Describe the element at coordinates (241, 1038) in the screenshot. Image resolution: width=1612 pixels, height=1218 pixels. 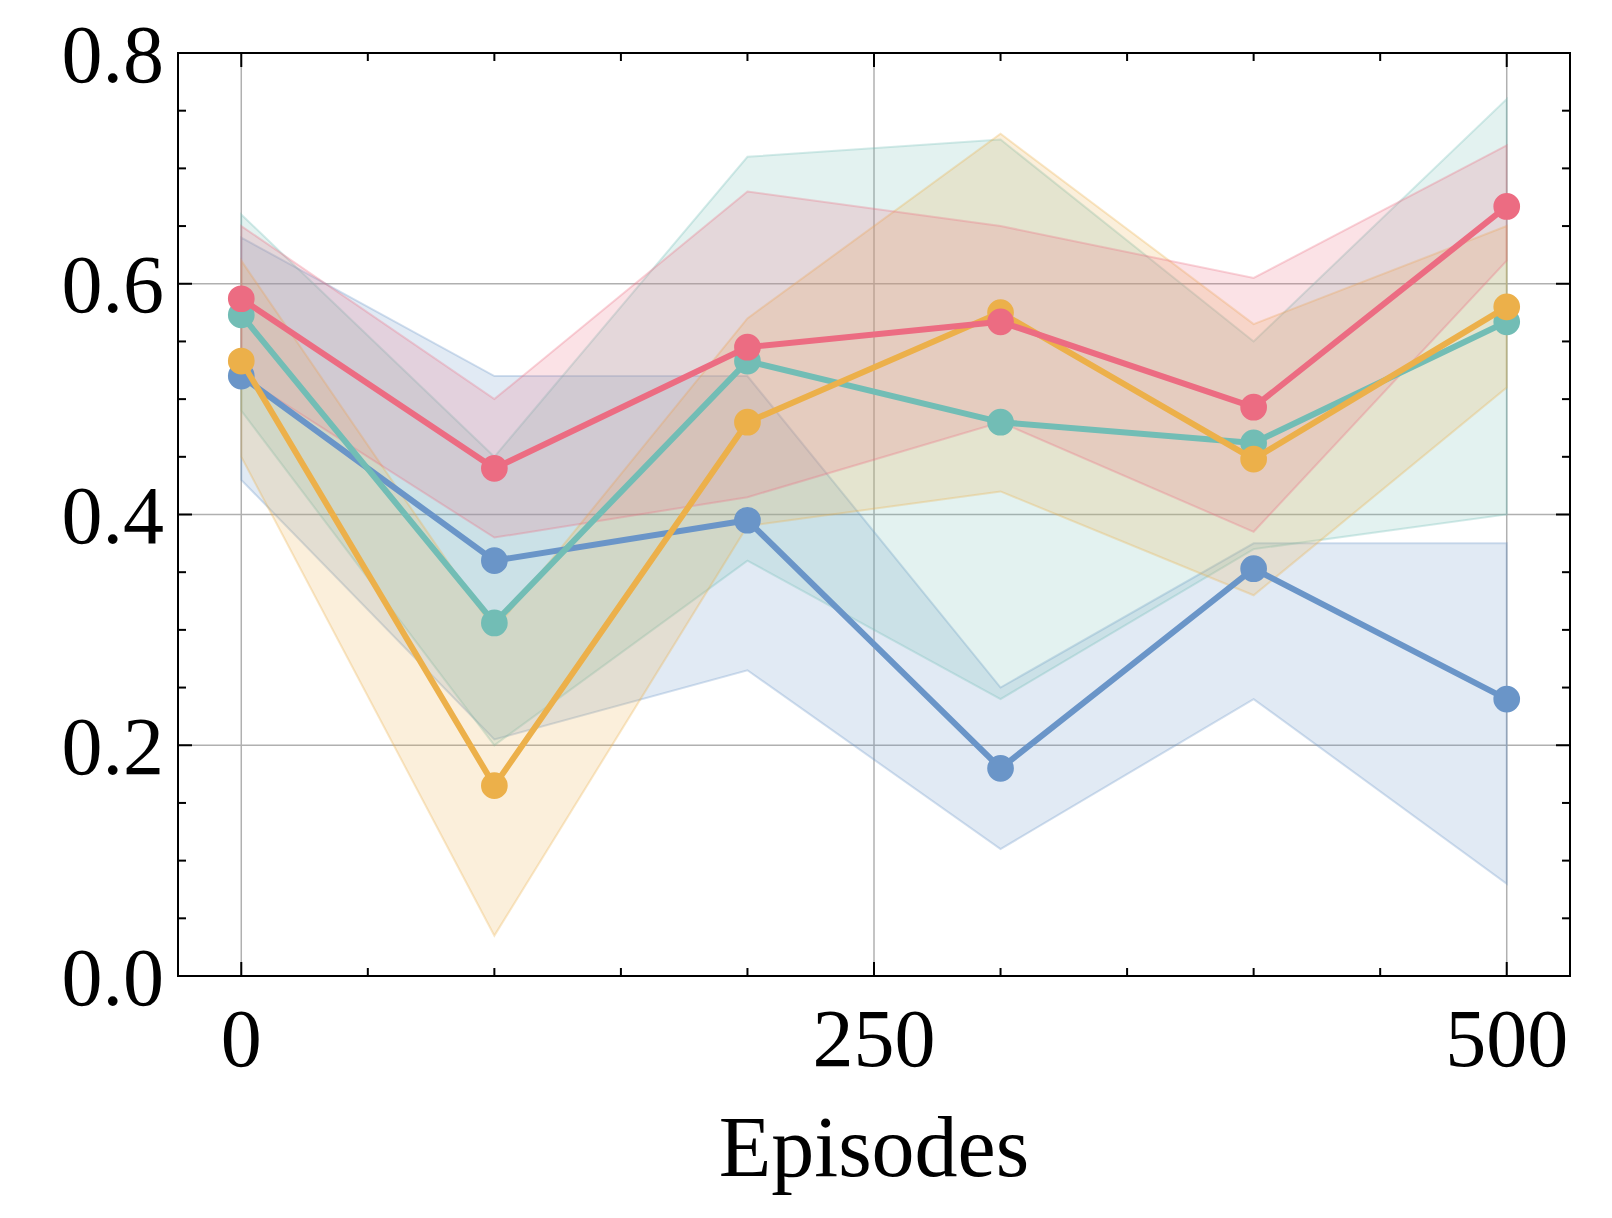
I see `x-tick-label: 0` at that location.